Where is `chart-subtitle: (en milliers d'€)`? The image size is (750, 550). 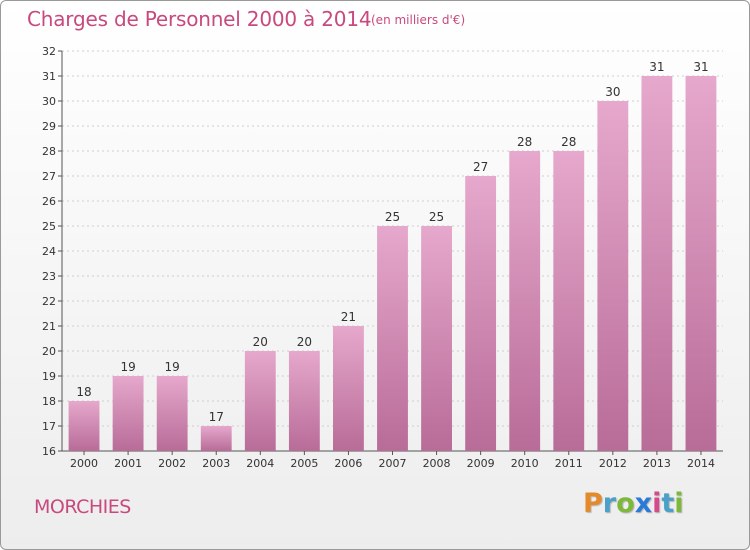
chart-subtitle: (en milliers d'€) is located at coordinates (418, 20).